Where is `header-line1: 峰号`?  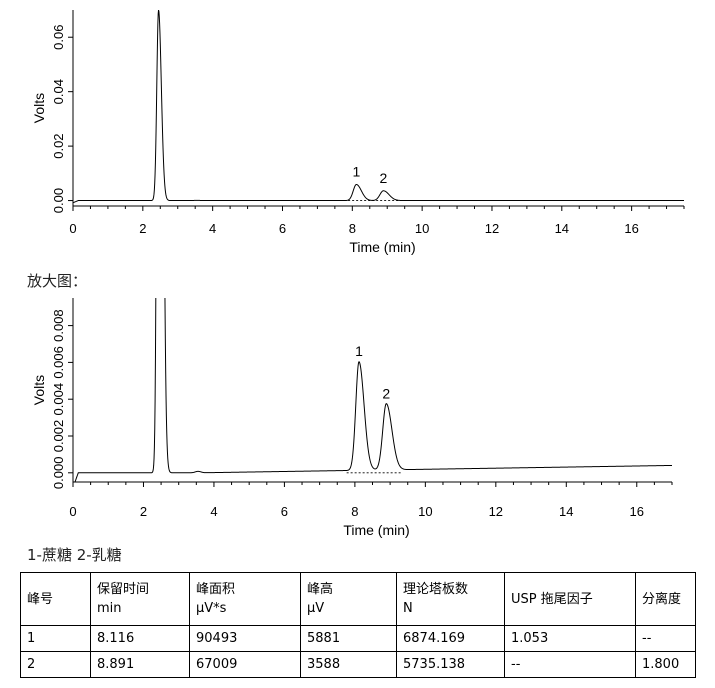 header-line1: 峰号 is located at coordinates (40, 599).